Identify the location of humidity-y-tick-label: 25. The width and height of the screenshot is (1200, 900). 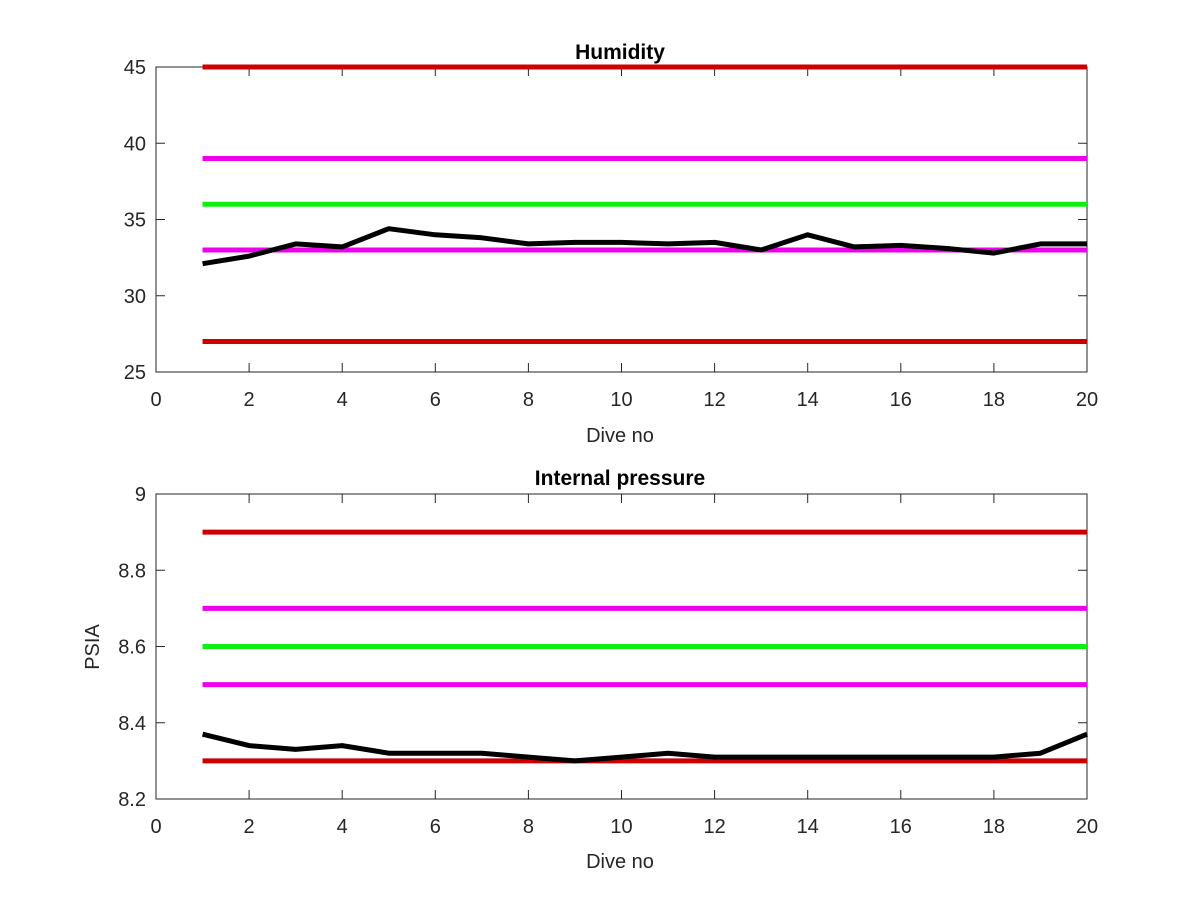
(135, 373).